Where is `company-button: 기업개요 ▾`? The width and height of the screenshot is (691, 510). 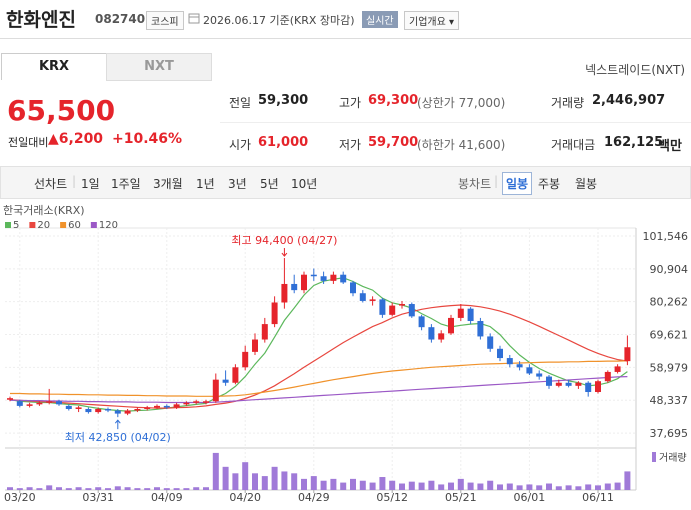 company-button: 기업개요 ▾ is located at coordinates (432, 20).